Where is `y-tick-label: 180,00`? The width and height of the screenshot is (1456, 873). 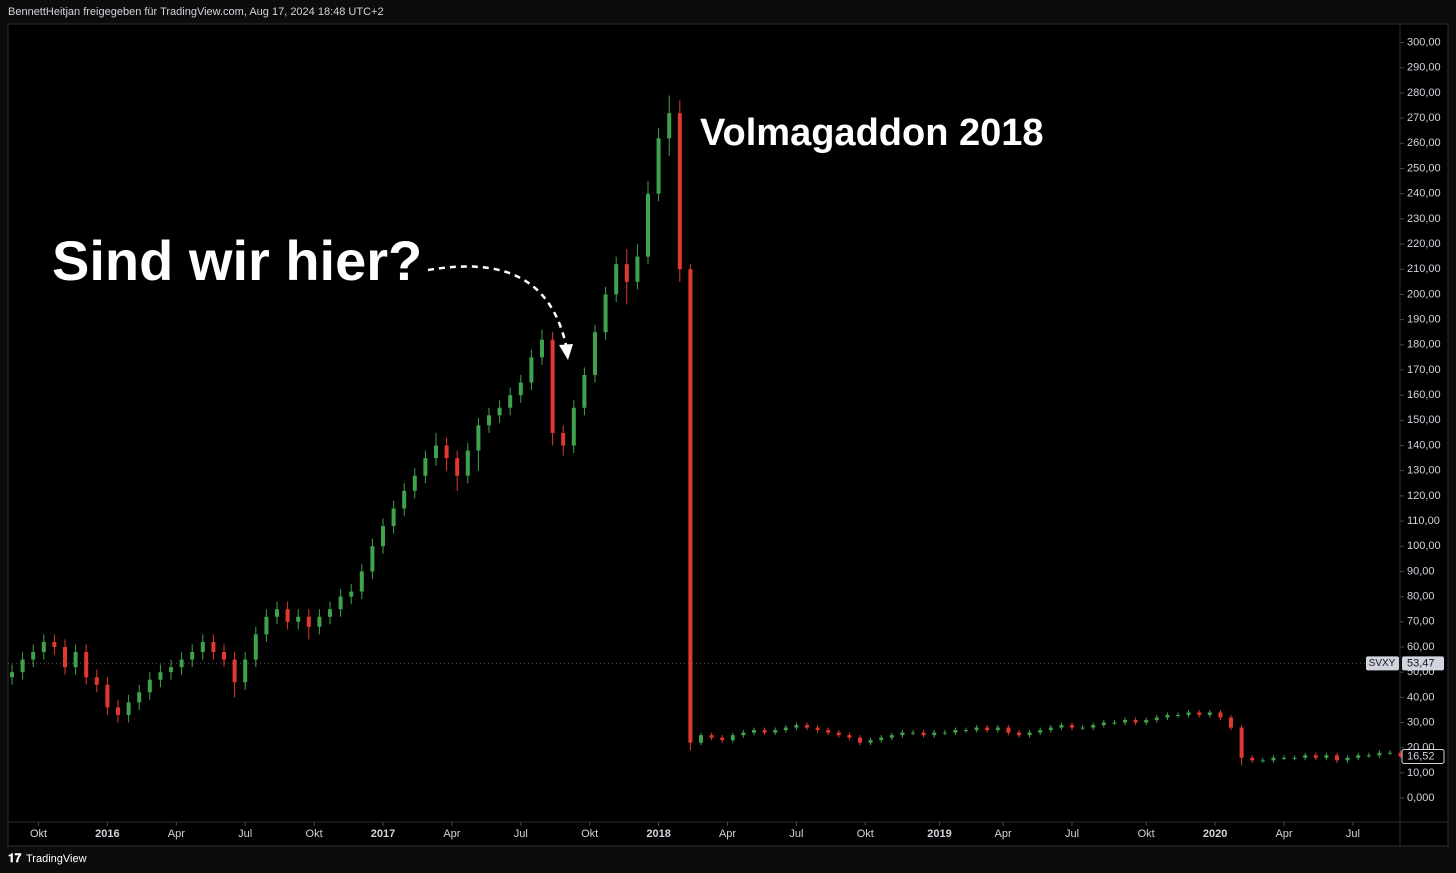
y-tick-label: 180,00 is located at coordinates (1424, 345).